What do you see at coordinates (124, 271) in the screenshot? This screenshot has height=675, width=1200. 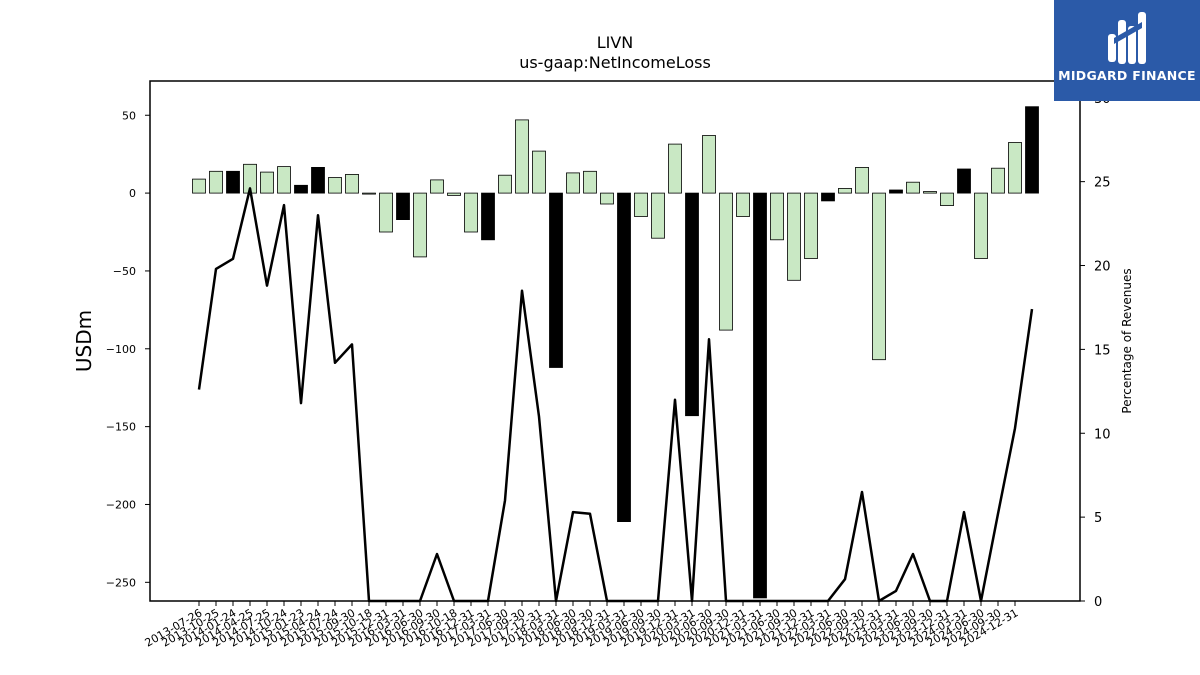 I see `y-tick-label: −50` at bounding box center [124, 271].